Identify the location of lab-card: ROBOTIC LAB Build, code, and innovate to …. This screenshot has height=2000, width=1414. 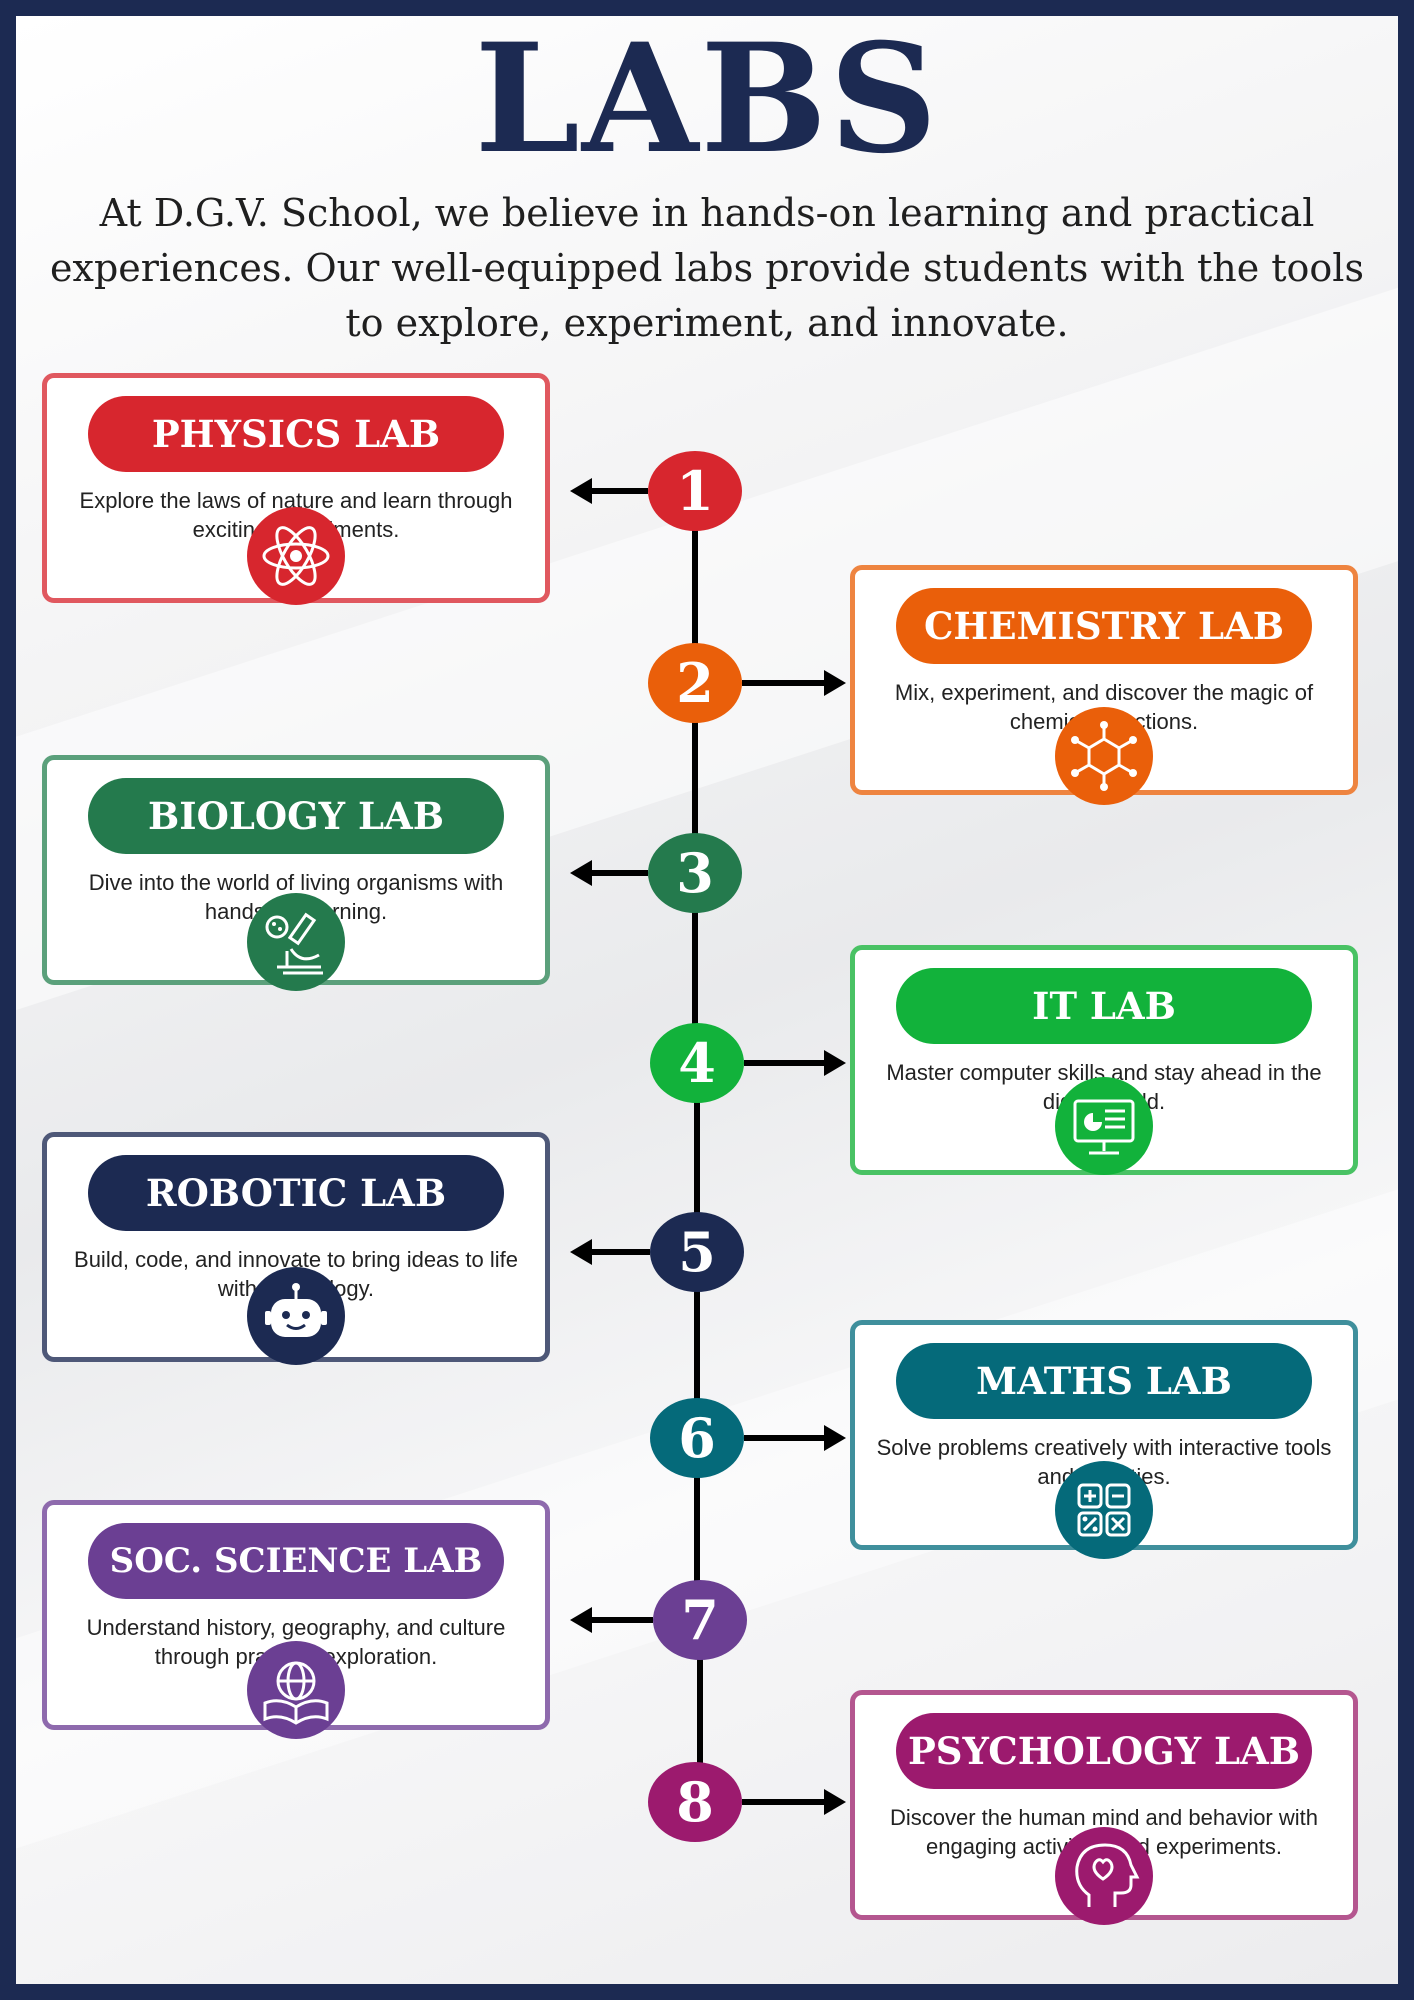
(296, 1247).